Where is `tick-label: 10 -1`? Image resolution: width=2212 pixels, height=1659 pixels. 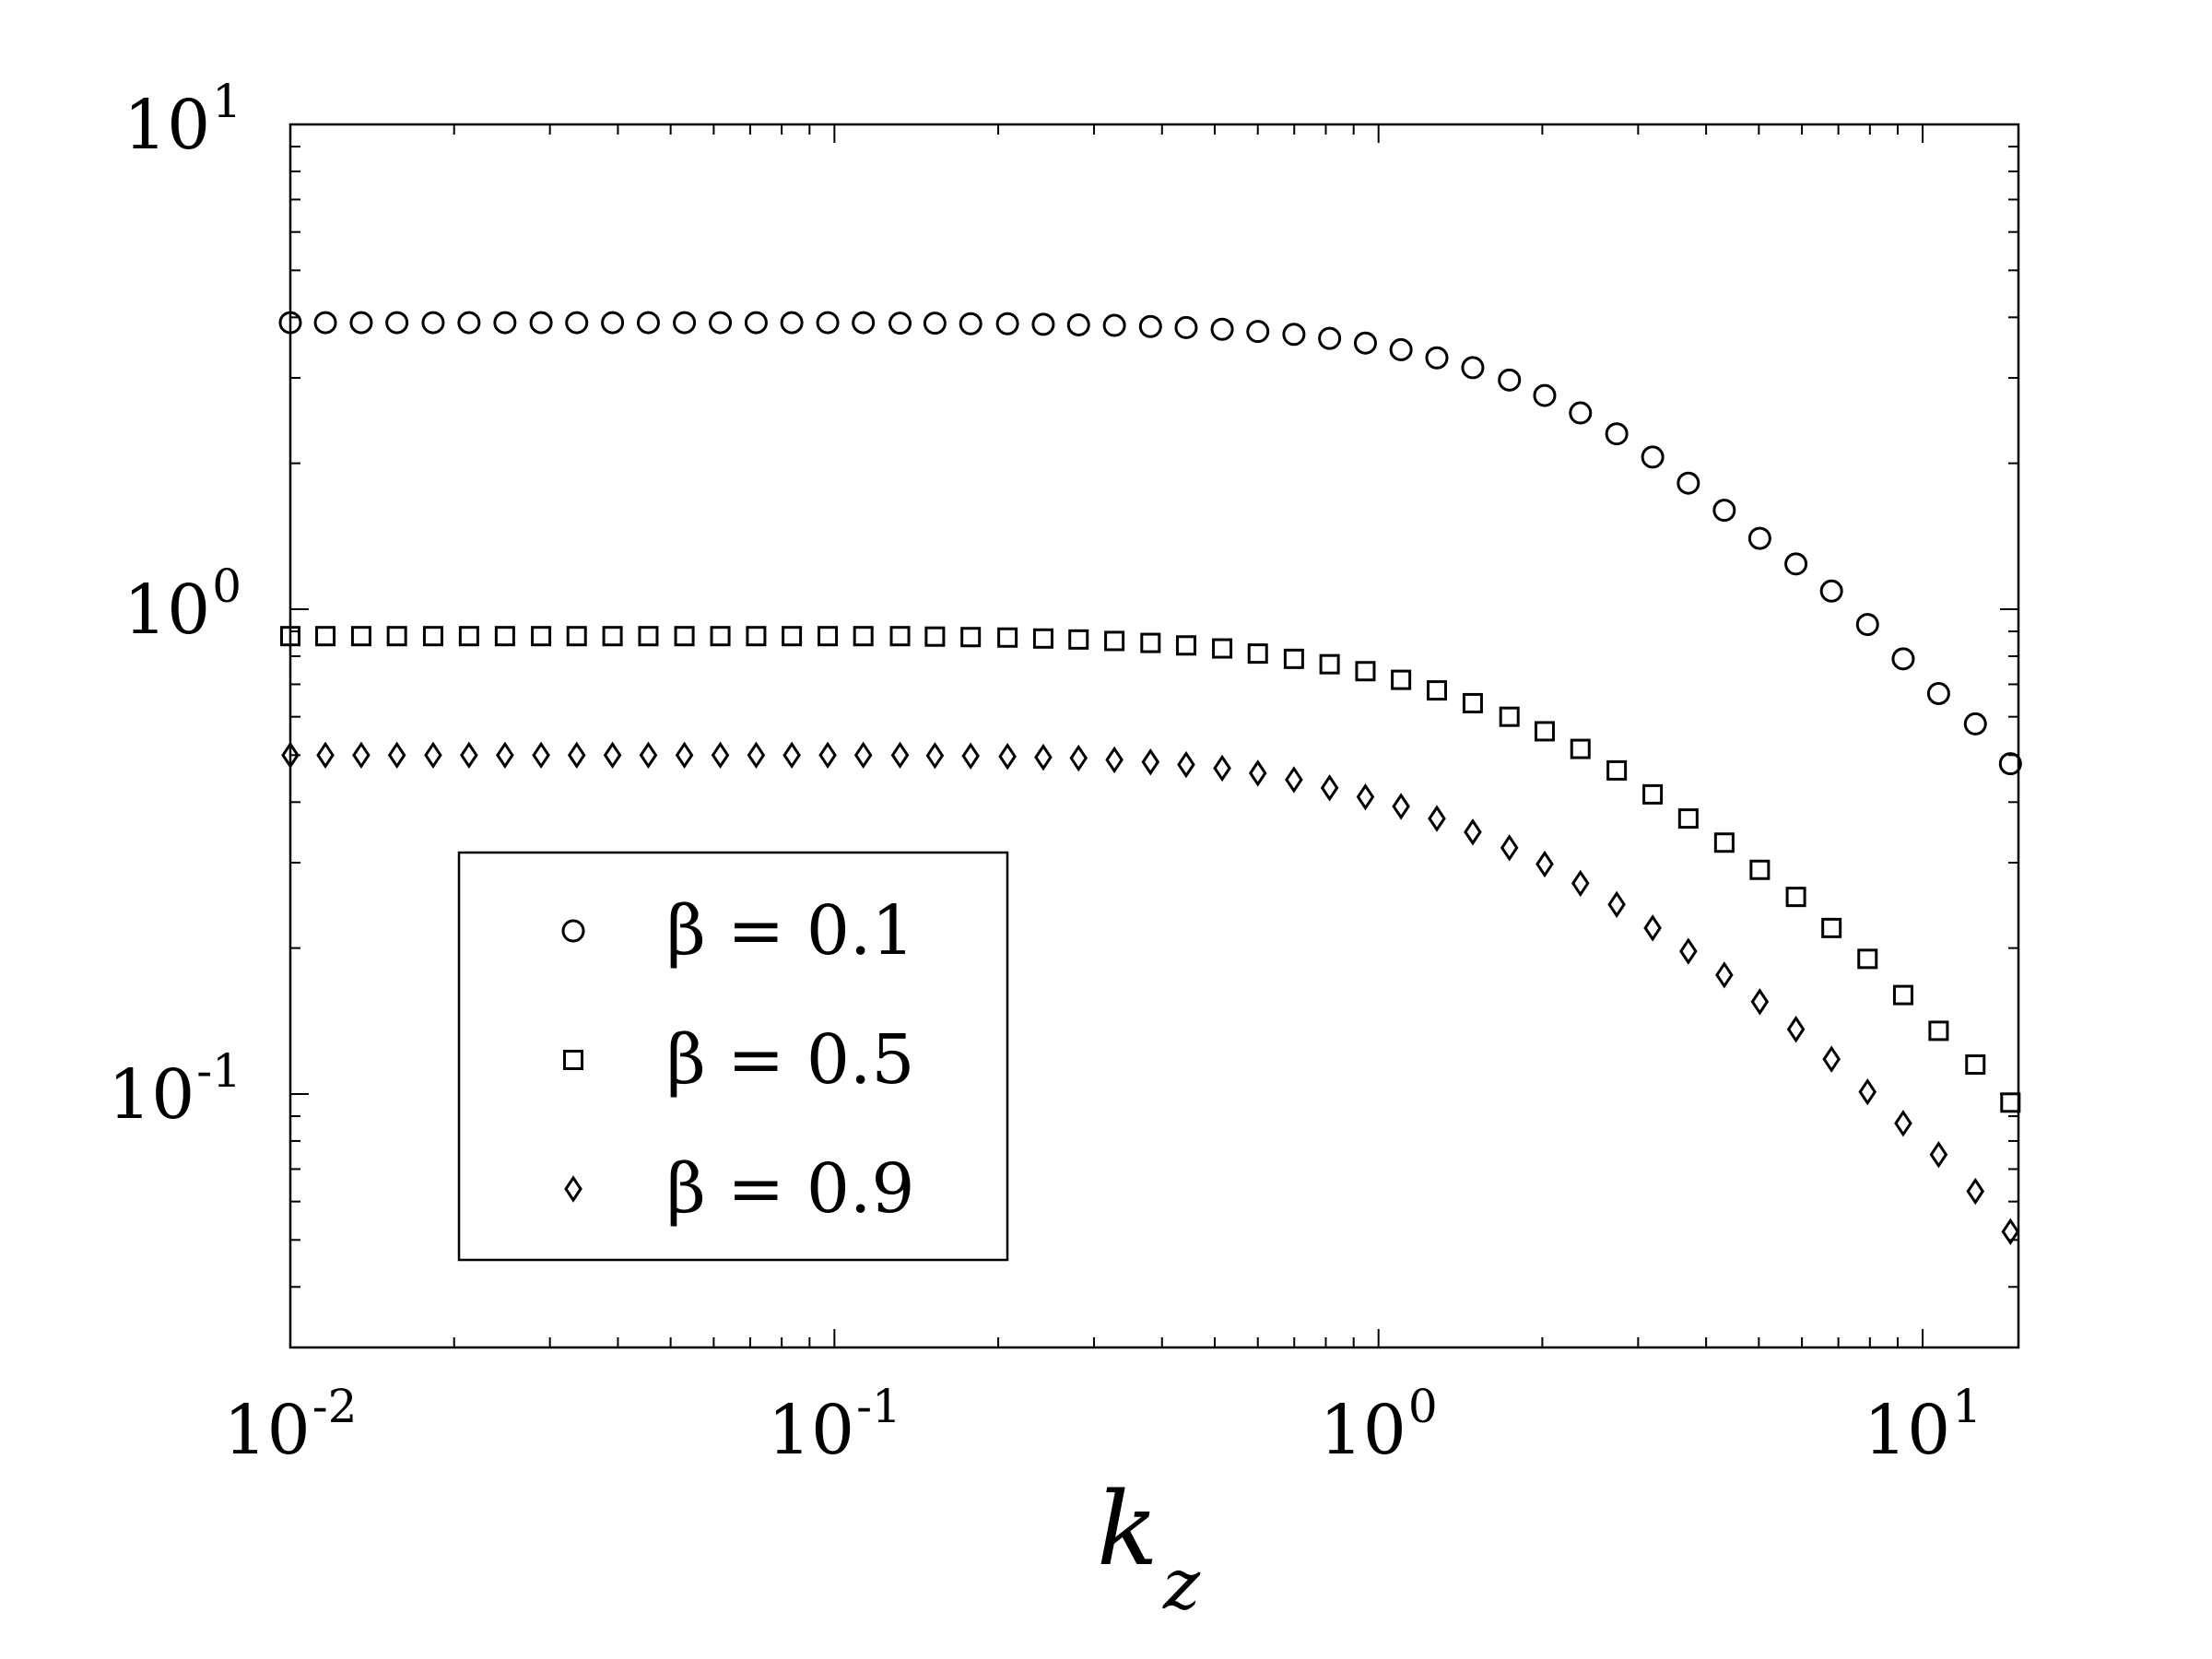 tick-label: 10 -1 is located at coordinates (174, 1089).